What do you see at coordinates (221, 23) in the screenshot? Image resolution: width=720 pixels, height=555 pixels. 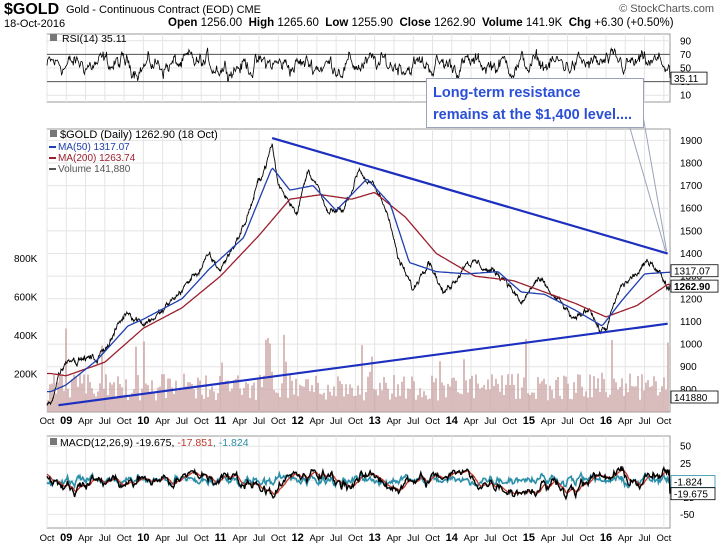 I see `open-value: 1256.00` at bounding box center [221, 23].